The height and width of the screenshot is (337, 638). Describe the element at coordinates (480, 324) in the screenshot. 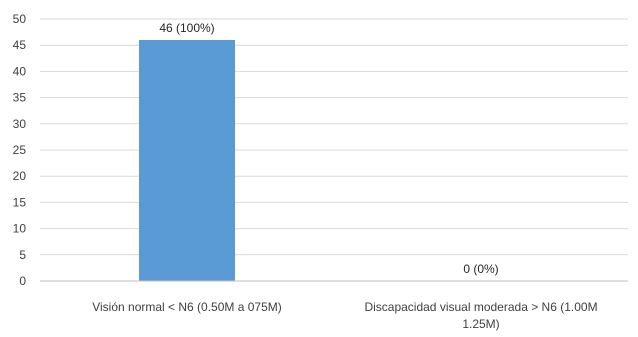

I see `category-label: 1.25M)` at that location.